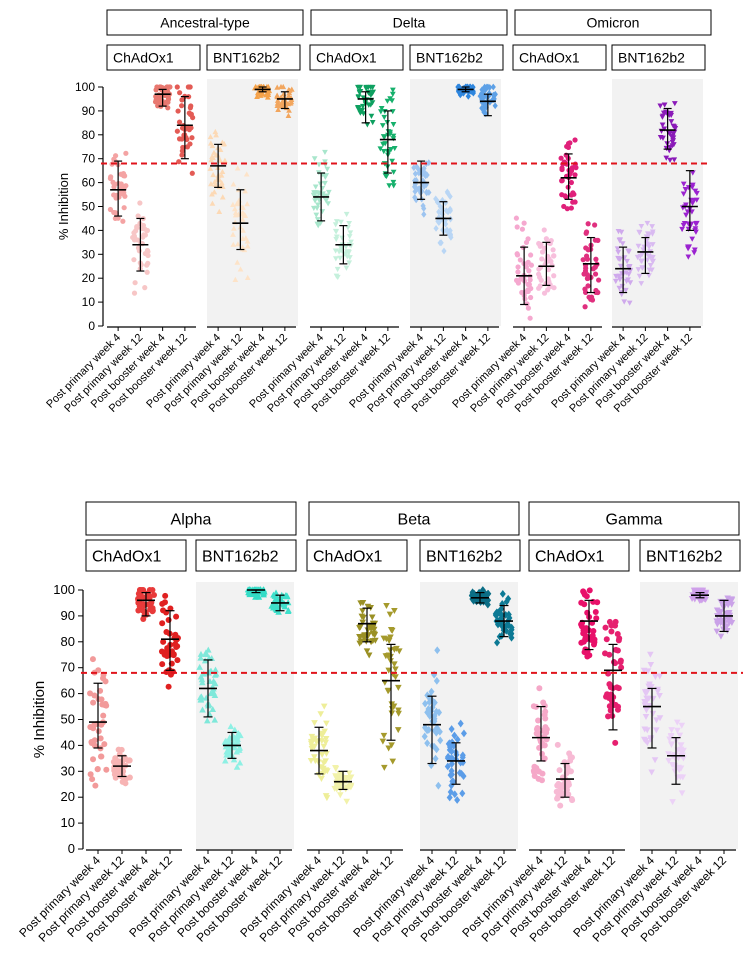 Image resolution: width=749 pixels, height=971 pixels. Describe the element at coordinates (68, 641) in the screenshot. I see `y-tick-label: 80` at that location.